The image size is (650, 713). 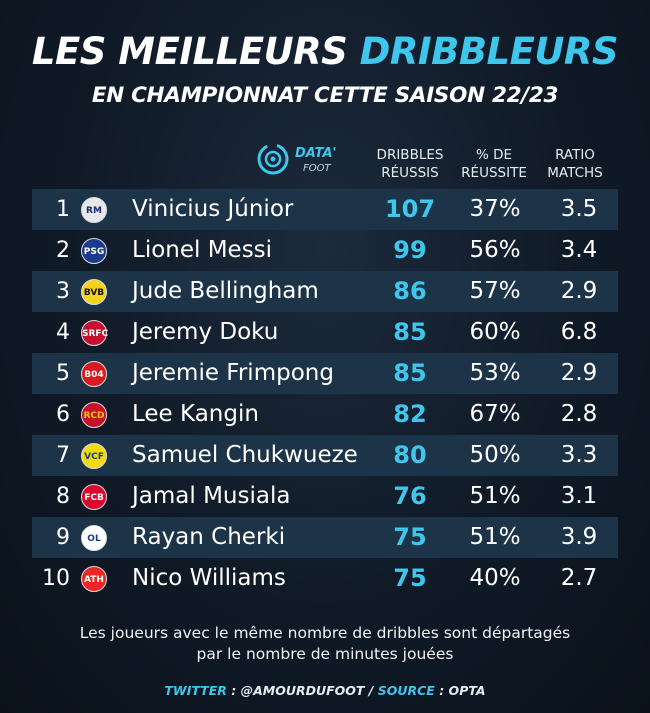 What do you see at coordinates (495, 414) in the screenshot?
I see `success-pct: 67%` at bounding box center [495, 414].